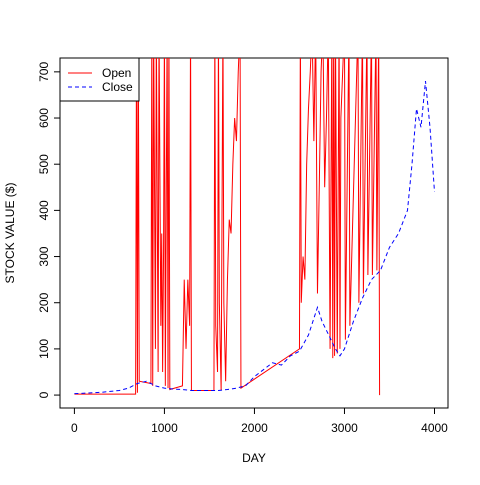  I want to click on y-tick-label: 500, so click(44, 164).